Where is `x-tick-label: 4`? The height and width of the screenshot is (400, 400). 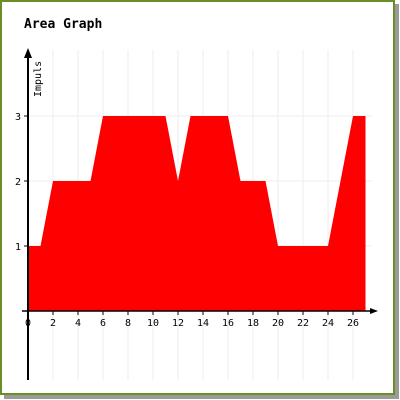 x-tick-label: 4 is located at coordinates (78, 323).